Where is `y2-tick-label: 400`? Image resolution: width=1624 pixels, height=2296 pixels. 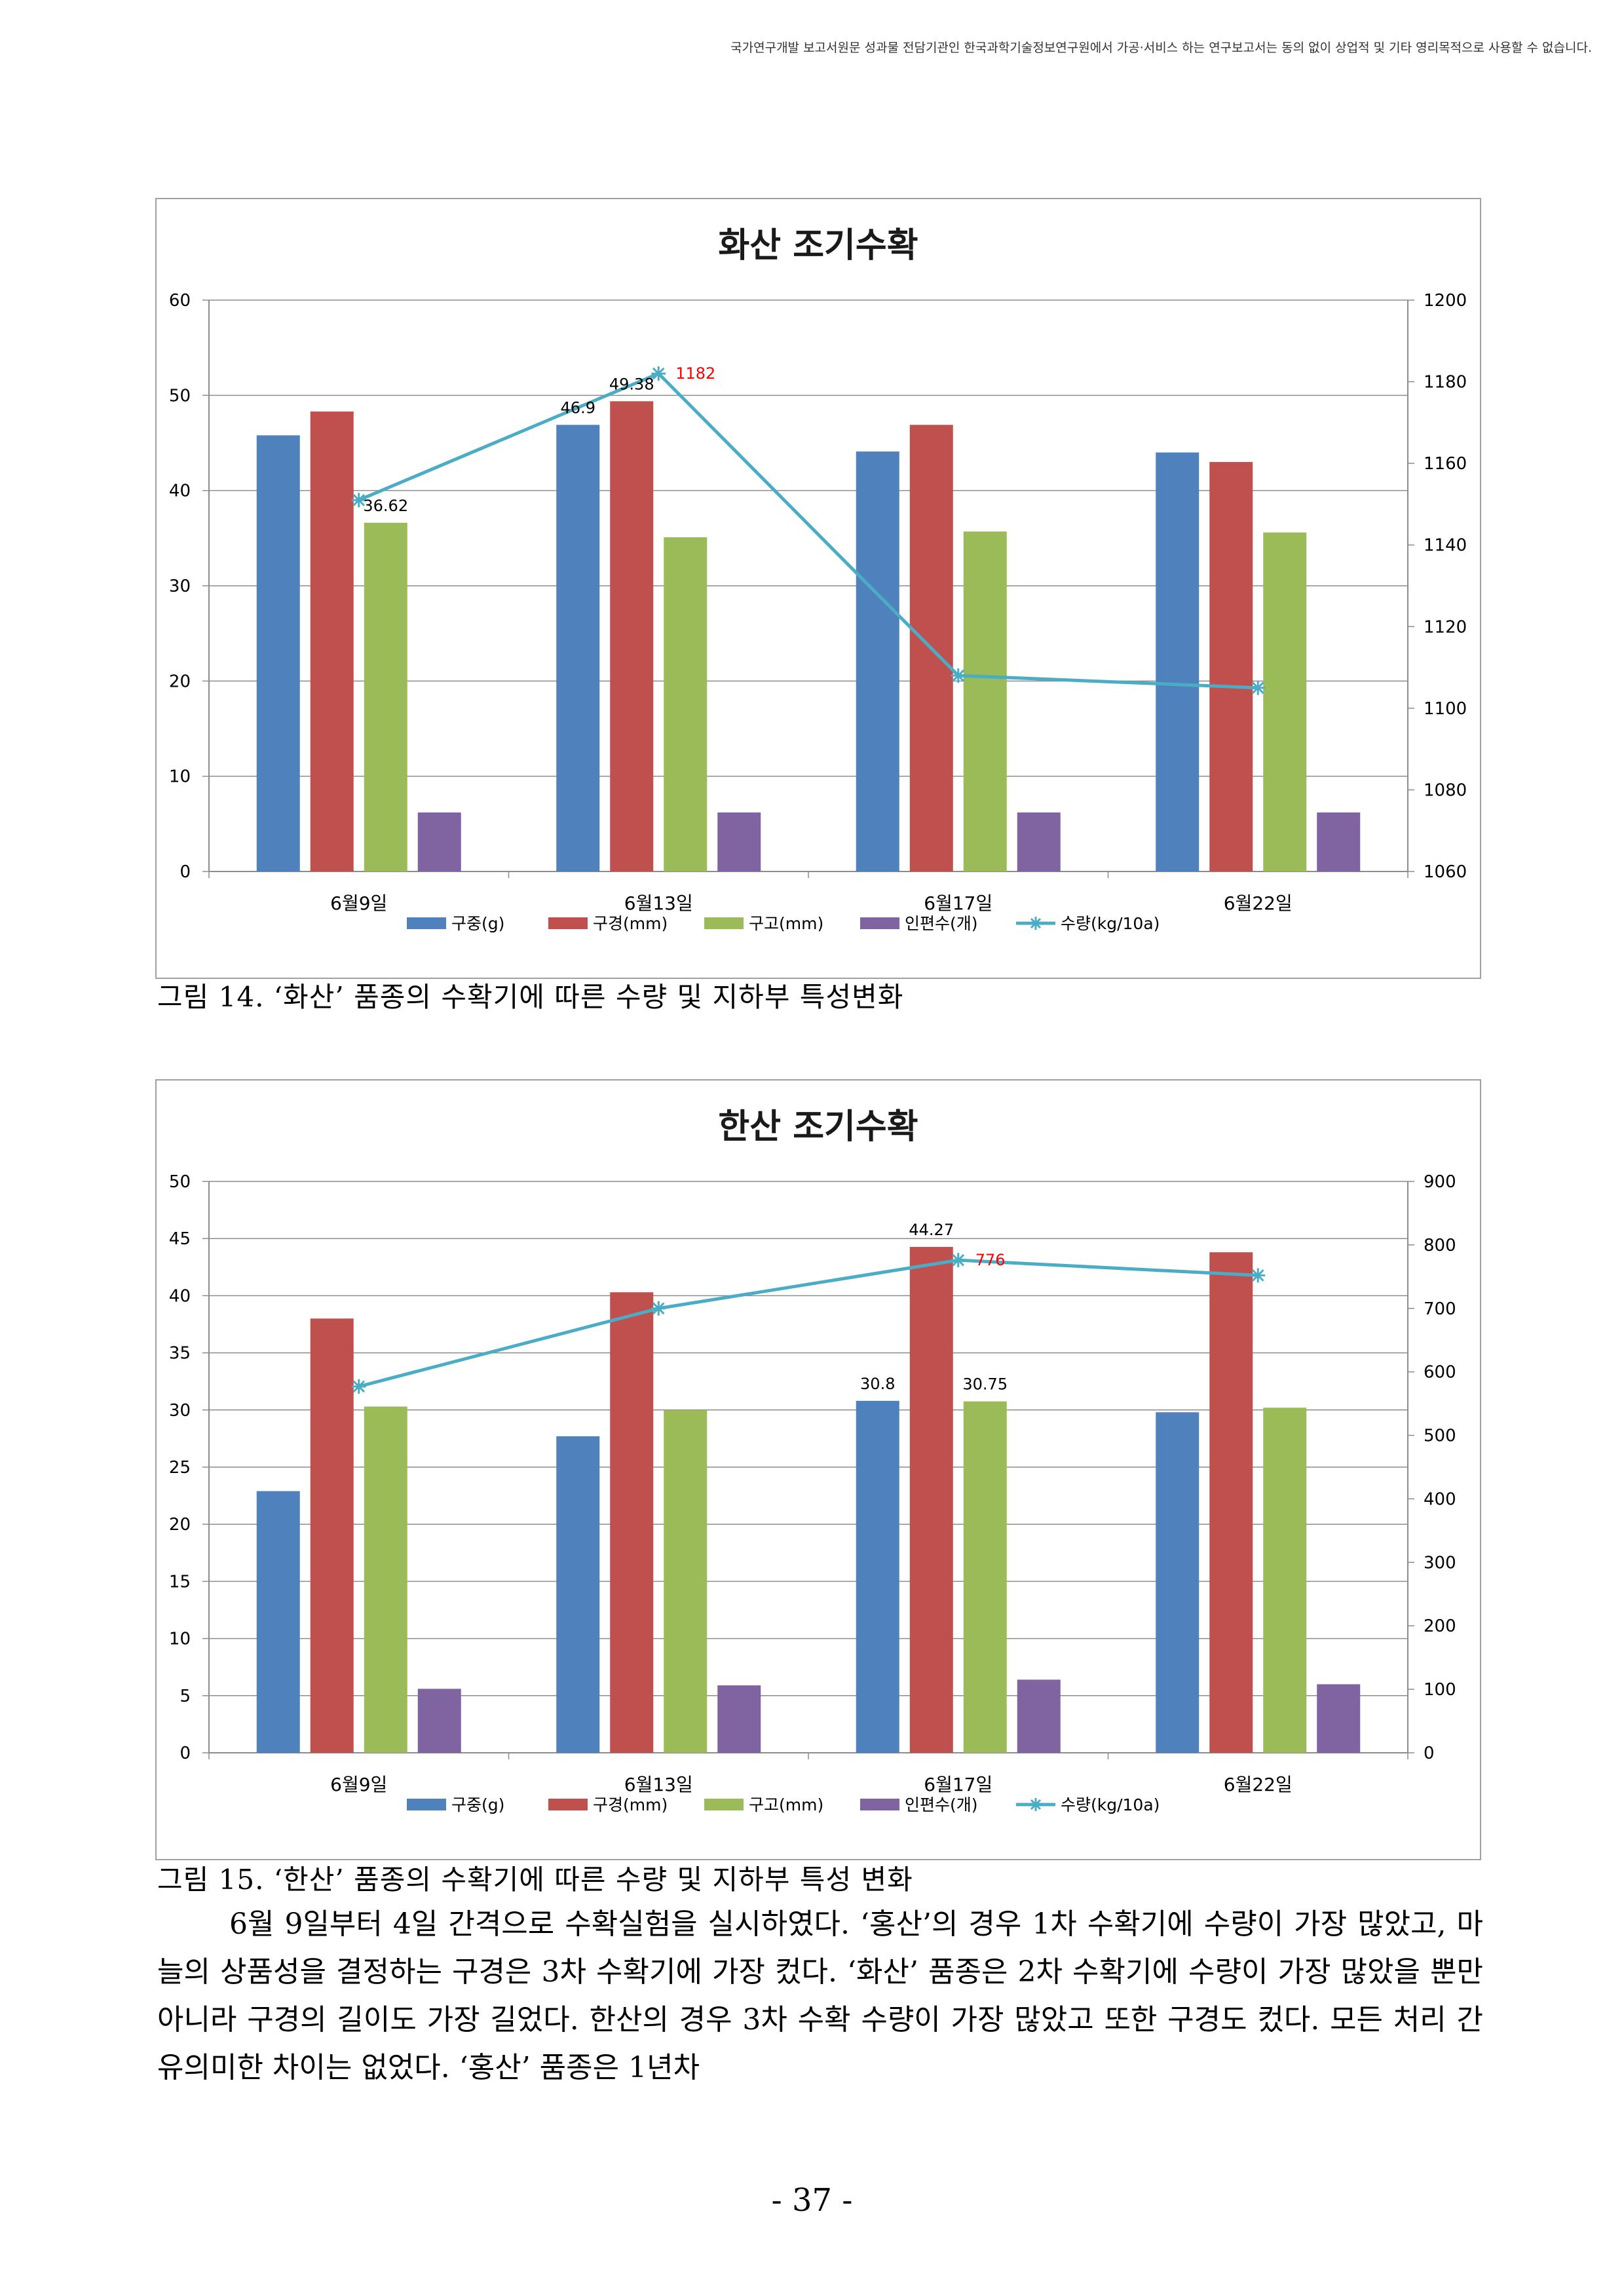
y2-tick-label: 400 is located at coordinates (1440, 1499).